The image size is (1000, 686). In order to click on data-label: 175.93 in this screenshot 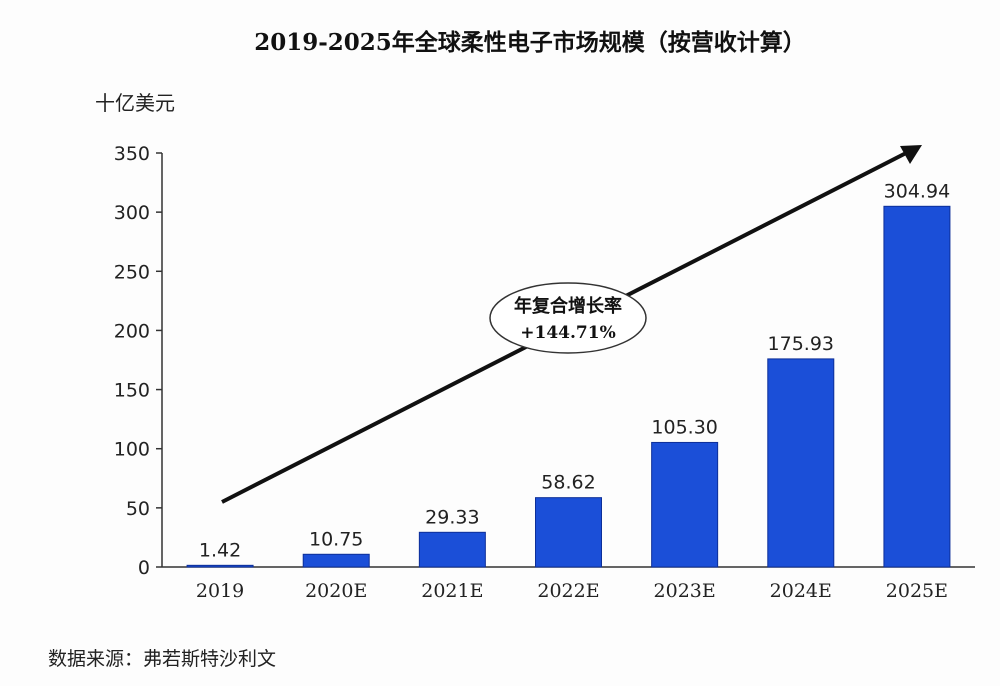, I will do `click(801, 344)`.